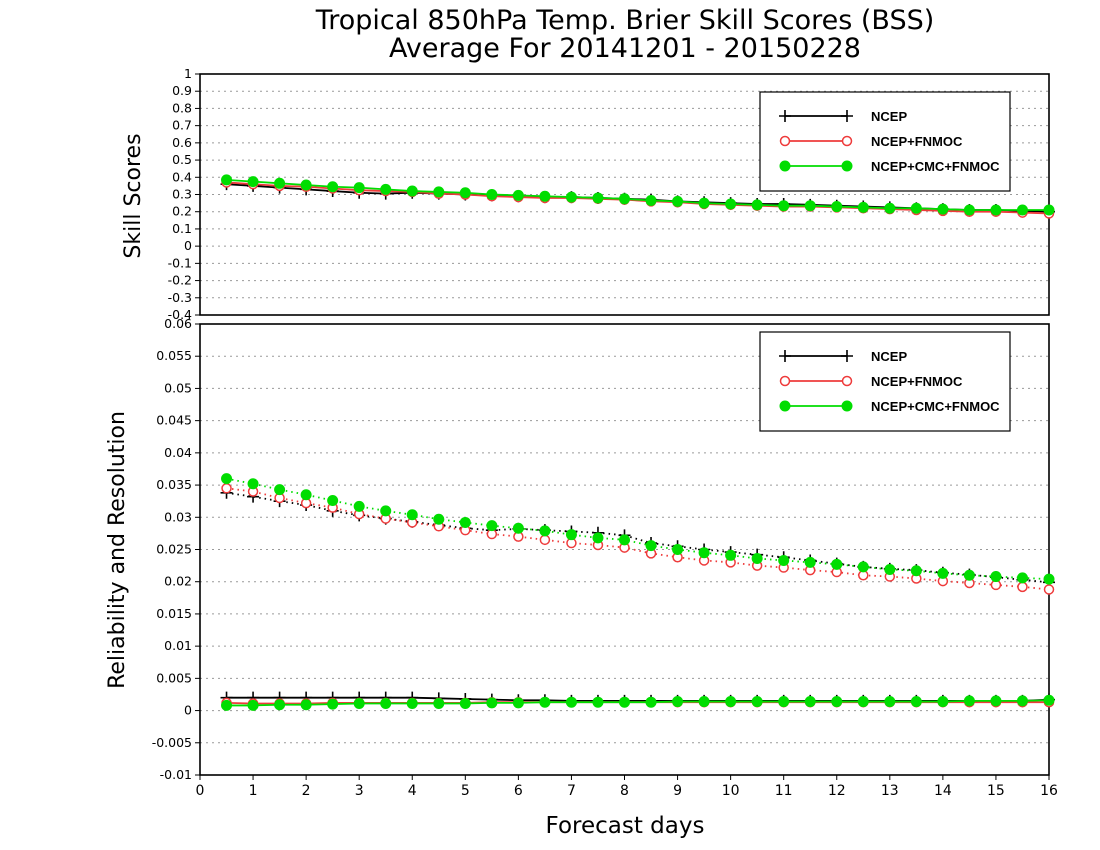 This screenshot has height=850, width=1100. What do you see at coordinates (180, 280) in the screenshot?
I see `y-tick-label: -0.2` at bounding box center [180, 280].